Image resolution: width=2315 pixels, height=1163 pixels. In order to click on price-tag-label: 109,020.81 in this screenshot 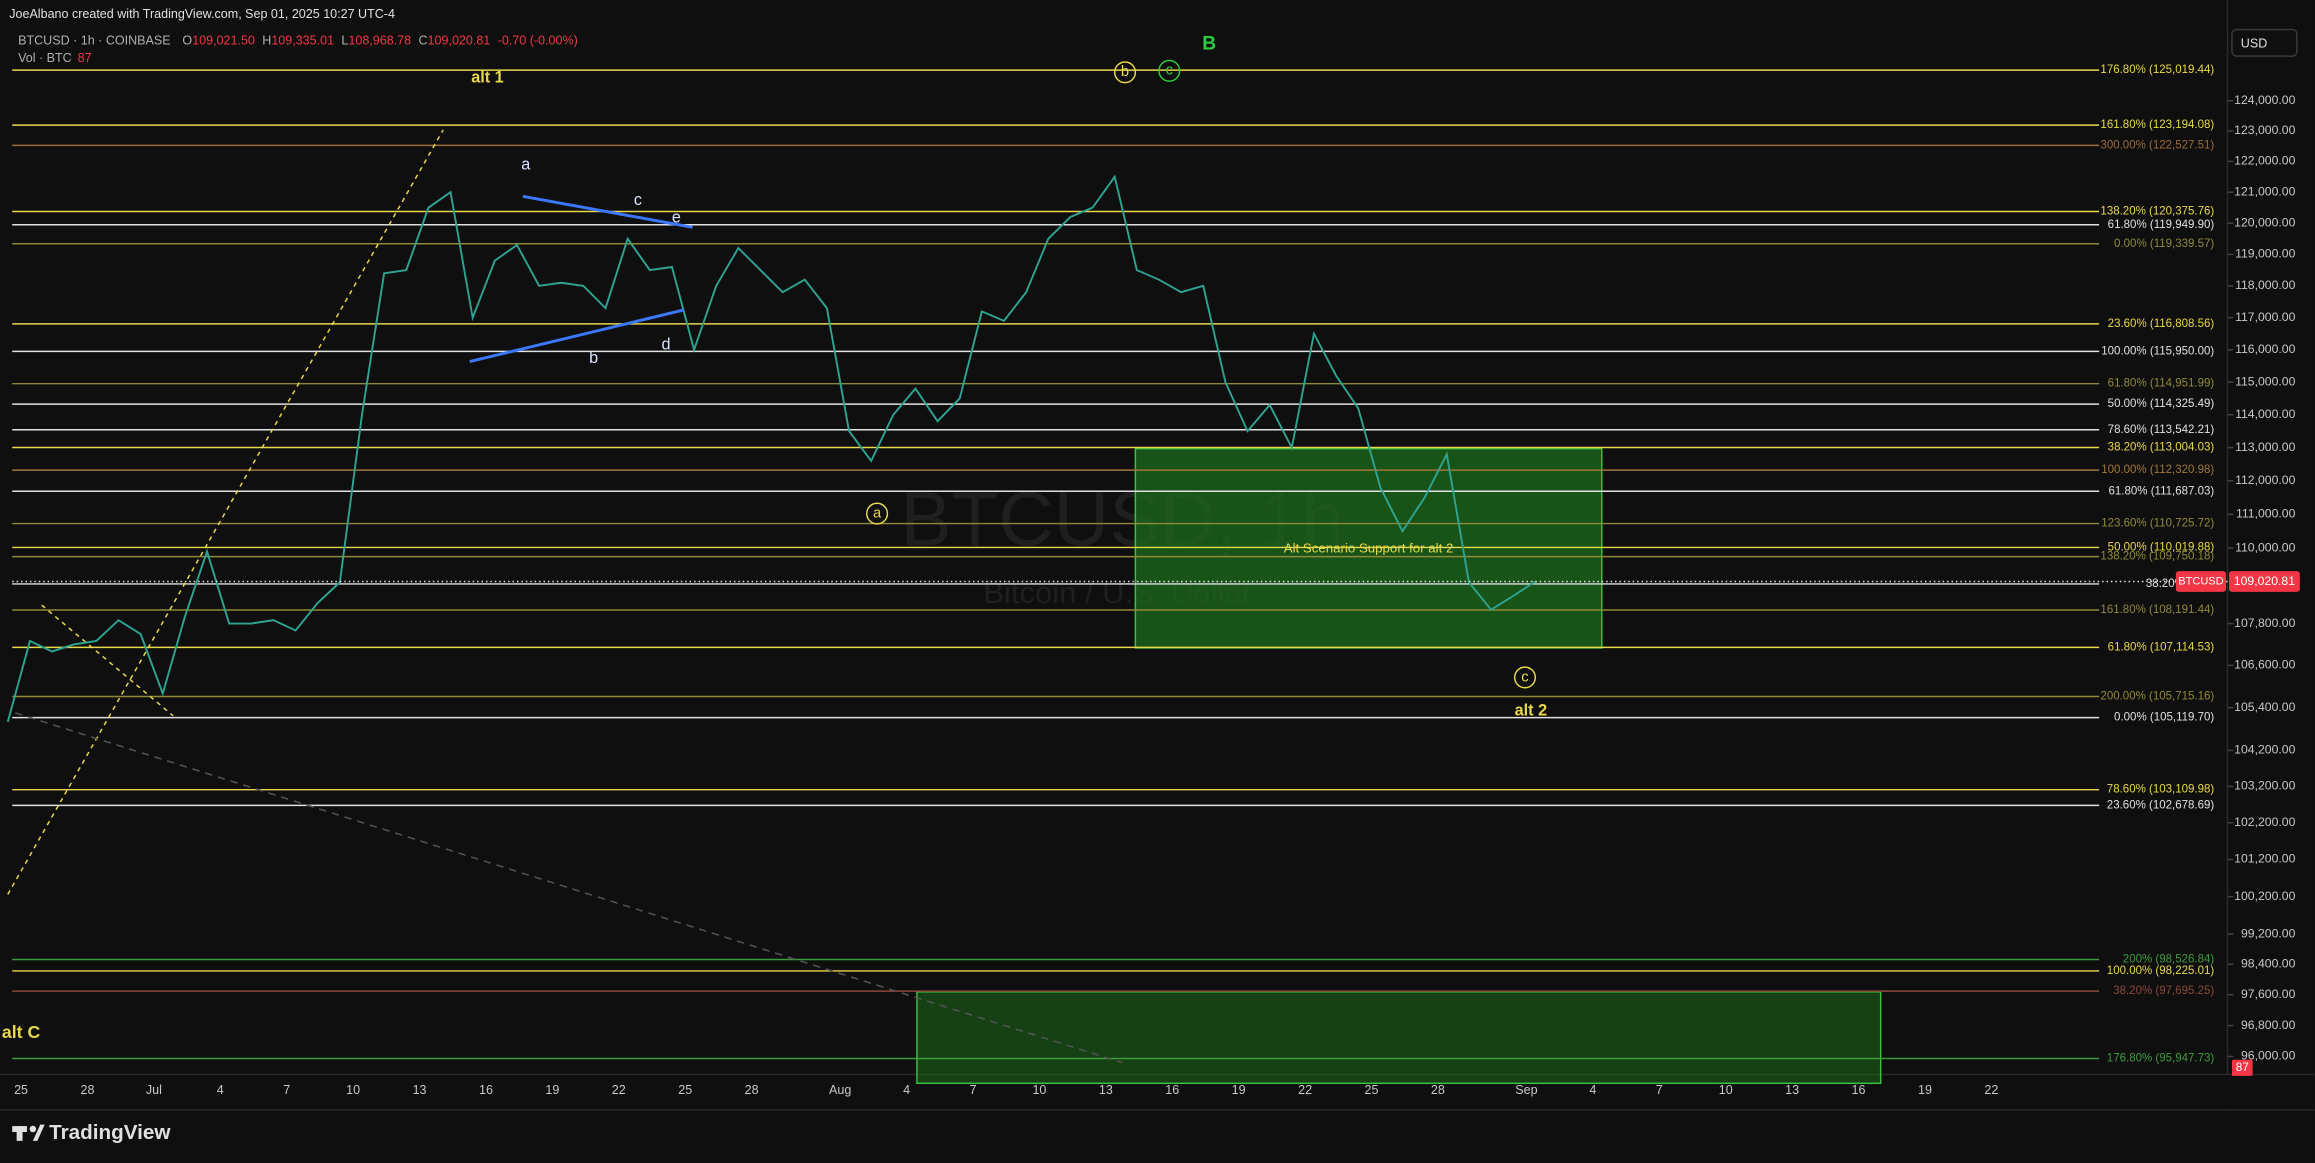, I will do `click(2264, 581)`.